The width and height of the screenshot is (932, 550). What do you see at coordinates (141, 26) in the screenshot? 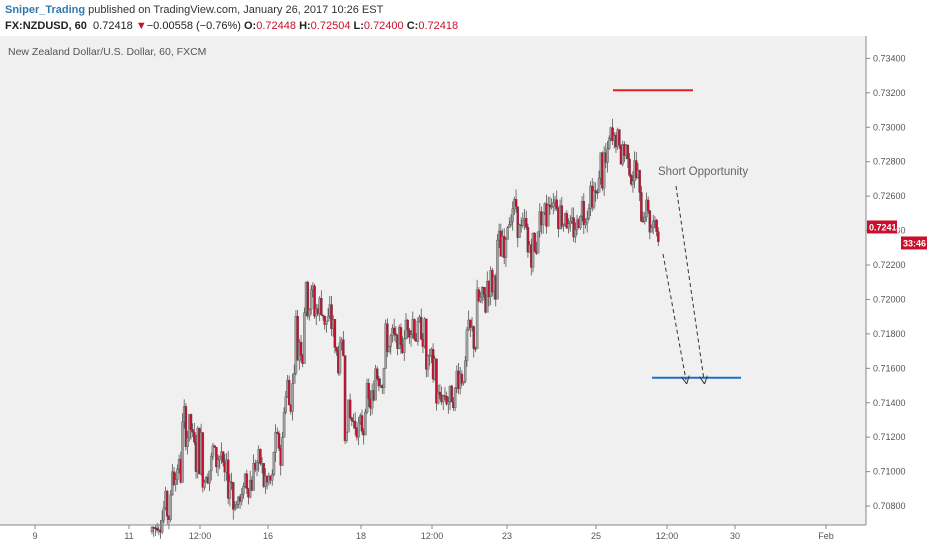
I see `change-arrow-icon: ▼` at bounding box center [141, 26].